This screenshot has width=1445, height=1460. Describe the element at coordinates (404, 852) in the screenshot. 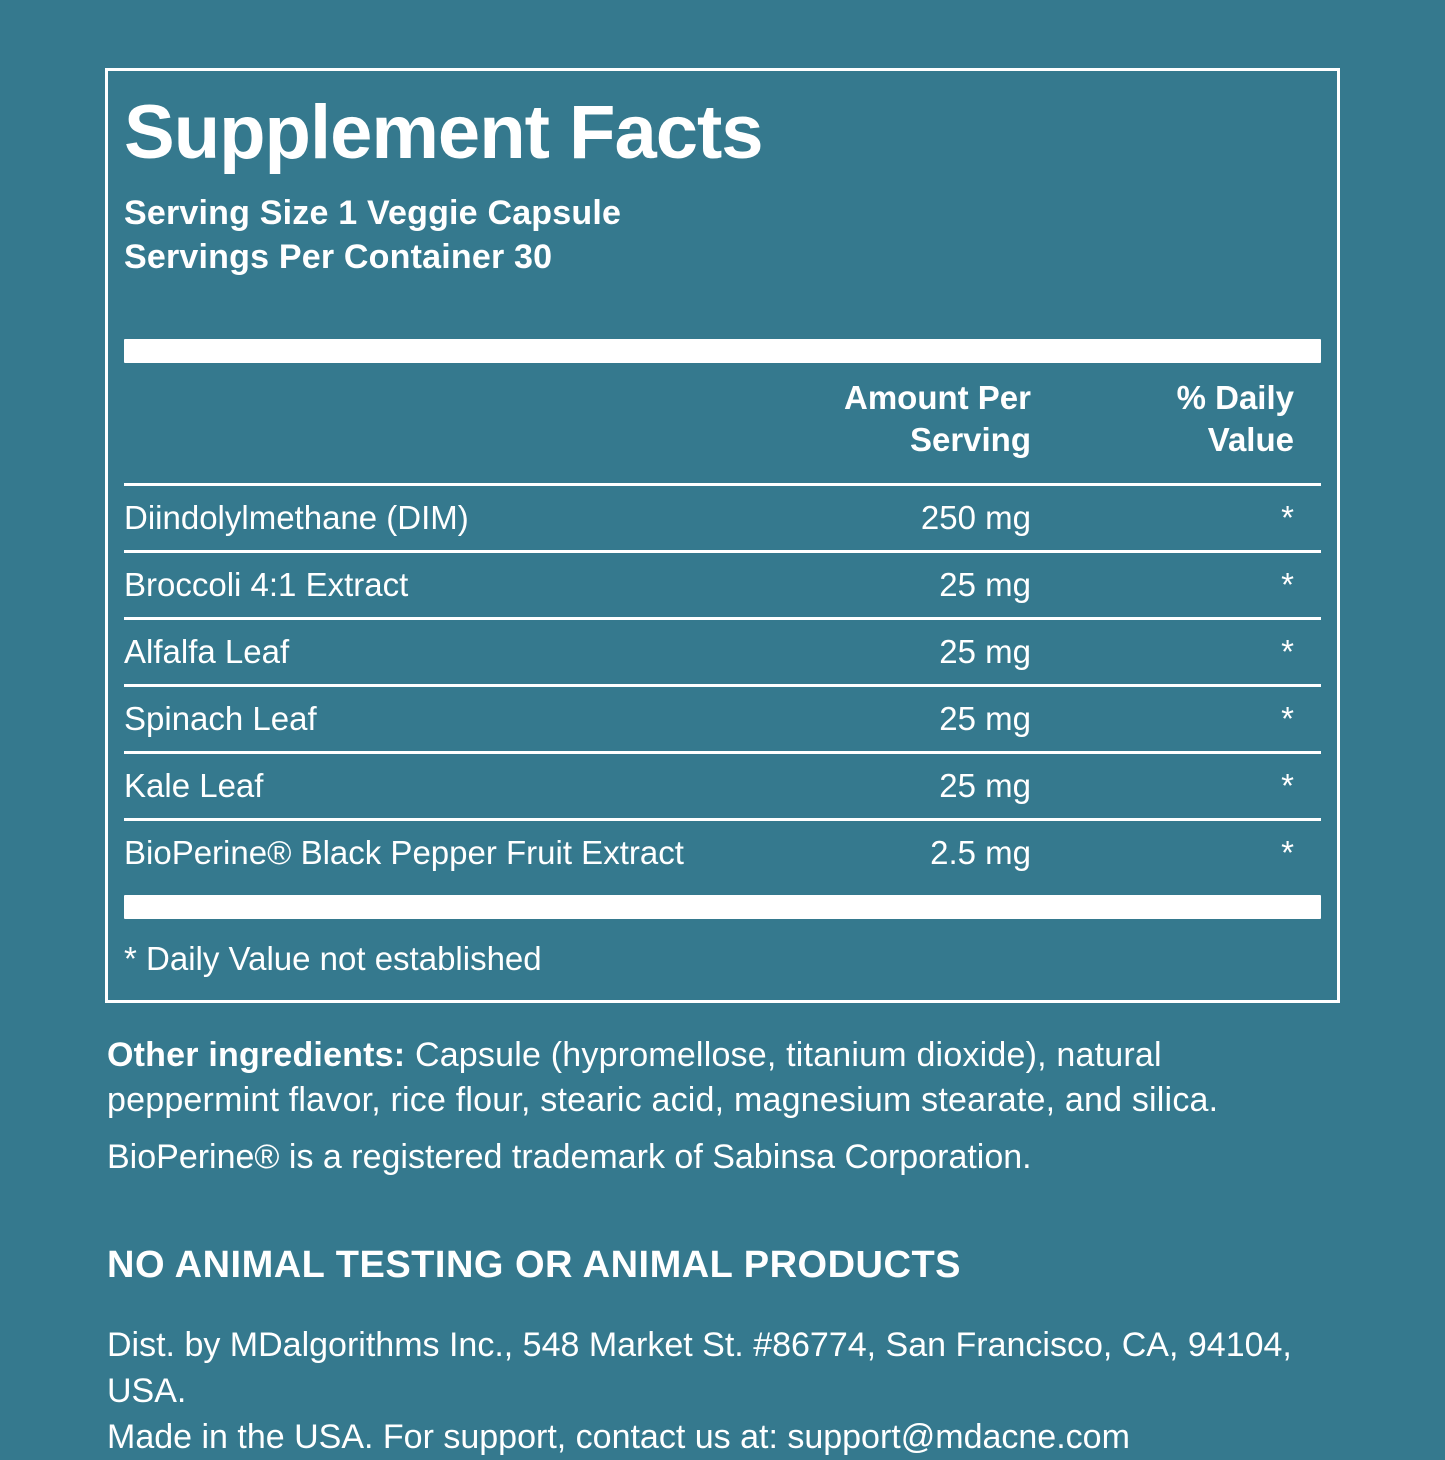

I see `ingredient-name: BioPerine® Black Pepper Fruit Extract` at that location.